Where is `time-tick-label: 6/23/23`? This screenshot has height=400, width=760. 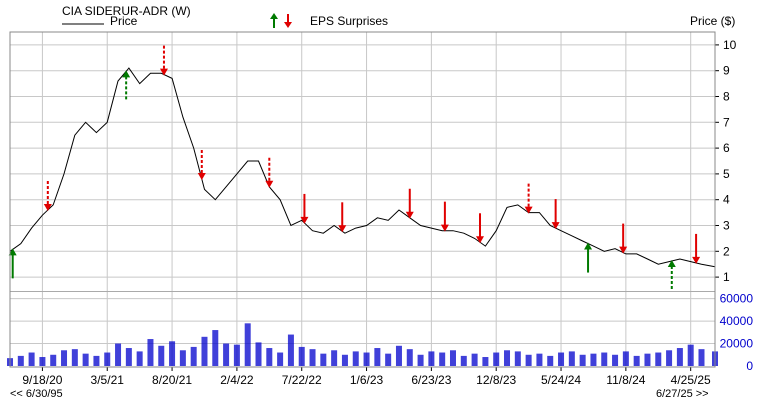
time-tick-label: 6/23/23 is located at coordinates (431, 380).